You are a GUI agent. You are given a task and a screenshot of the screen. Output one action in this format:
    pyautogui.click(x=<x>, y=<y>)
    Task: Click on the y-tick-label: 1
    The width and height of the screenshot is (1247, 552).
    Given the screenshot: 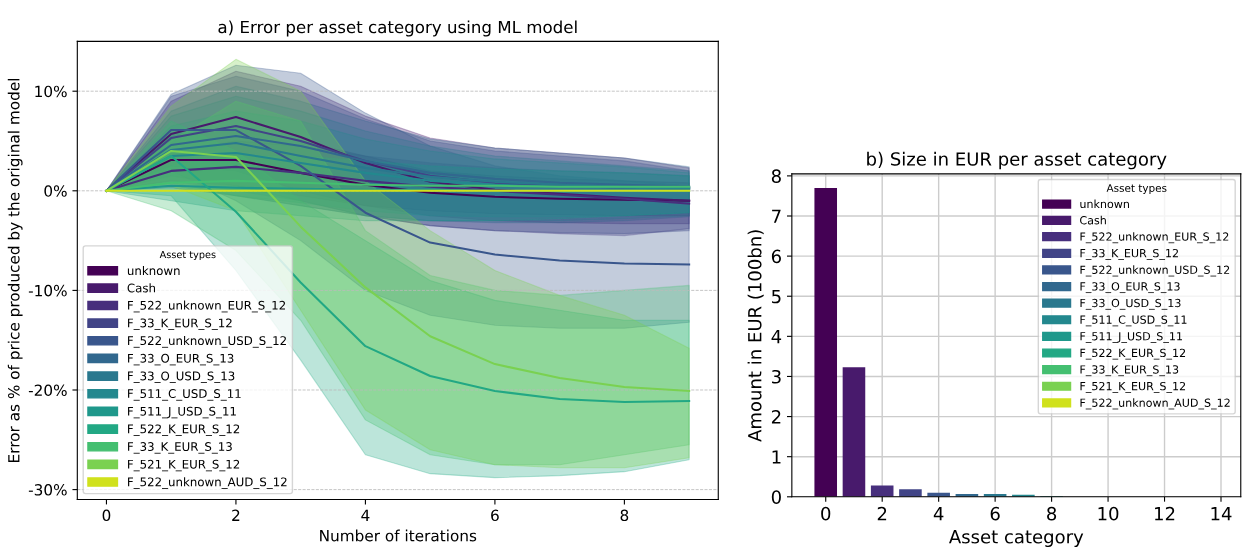 What is the action you would take?
    pyautogui.click(x=776, y=457)
    